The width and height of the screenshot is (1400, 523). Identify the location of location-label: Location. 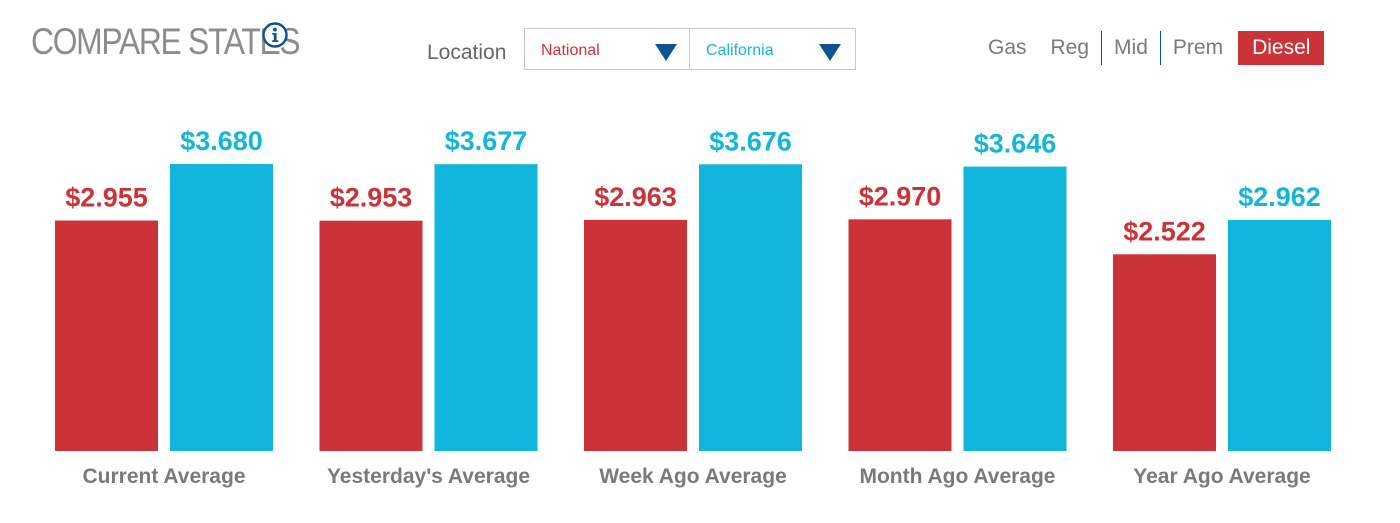
(467, 52).